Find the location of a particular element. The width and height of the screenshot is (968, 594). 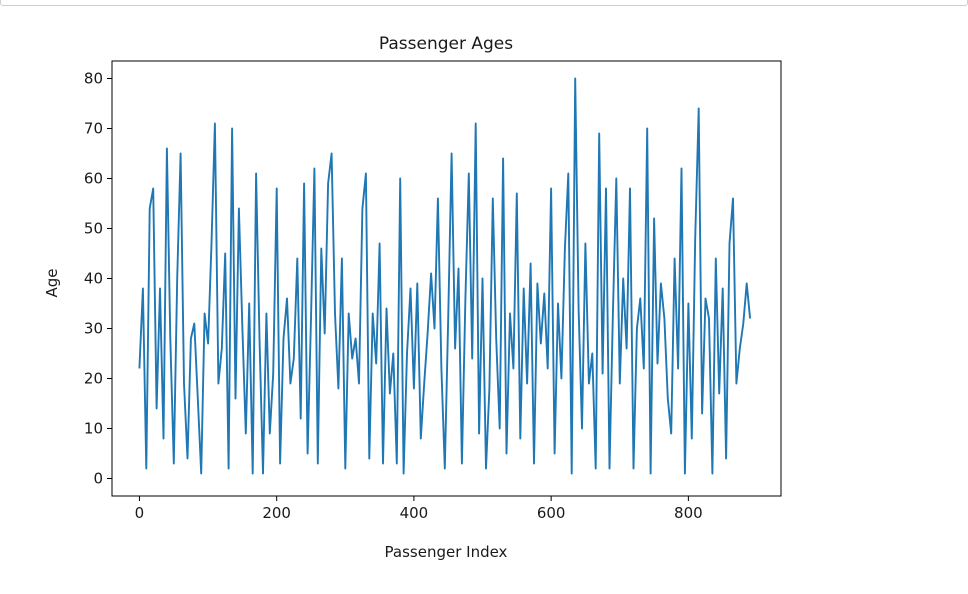

x-tick-label: 800 is located at coordinates (688, 513).